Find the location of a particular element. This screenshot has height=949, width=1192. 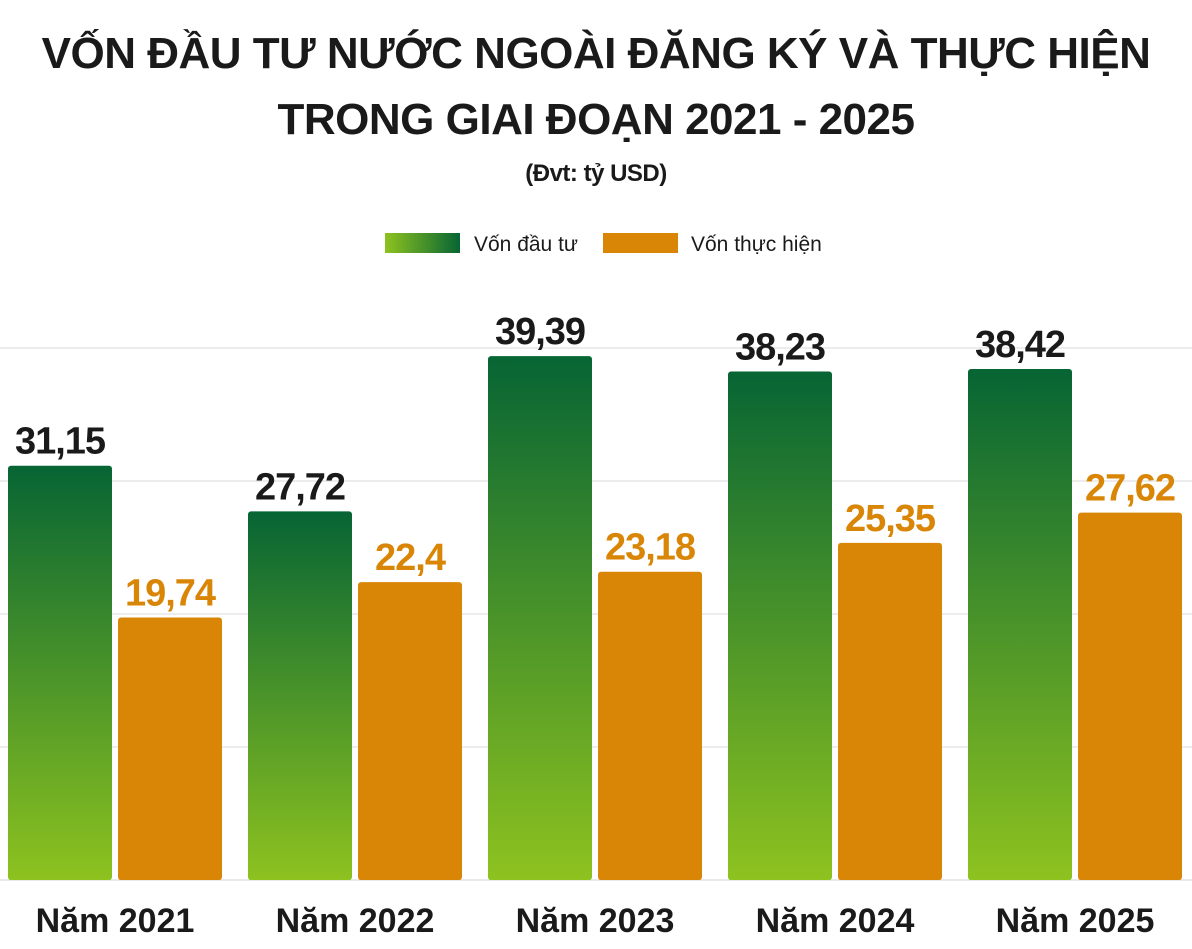

chart-subtitle: (Đvt: tỷ USD) is located at coordinates (596, 173).